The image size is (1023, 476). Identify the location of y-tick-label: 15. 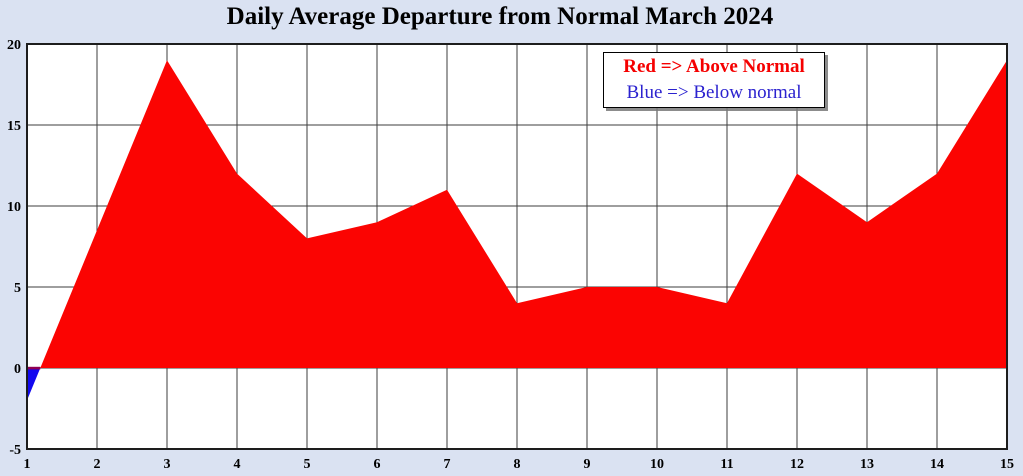
(14, 126).